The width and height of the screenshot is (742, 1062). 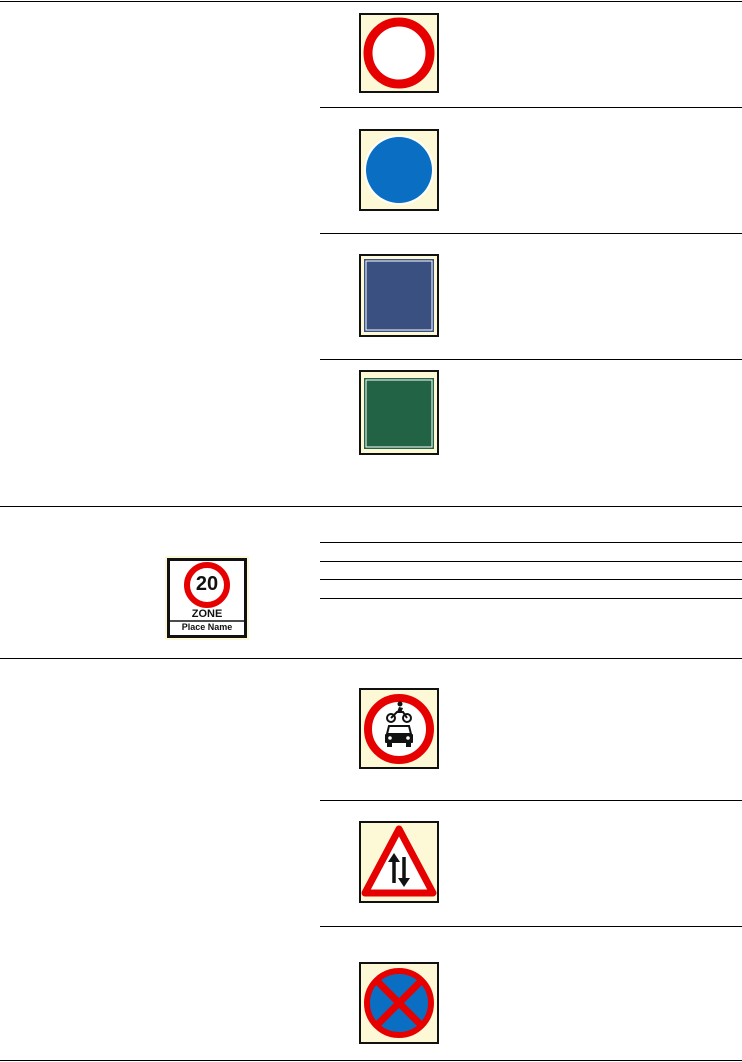 I want to click on speed-limit-ring-icon, so click(x=207, y=592).